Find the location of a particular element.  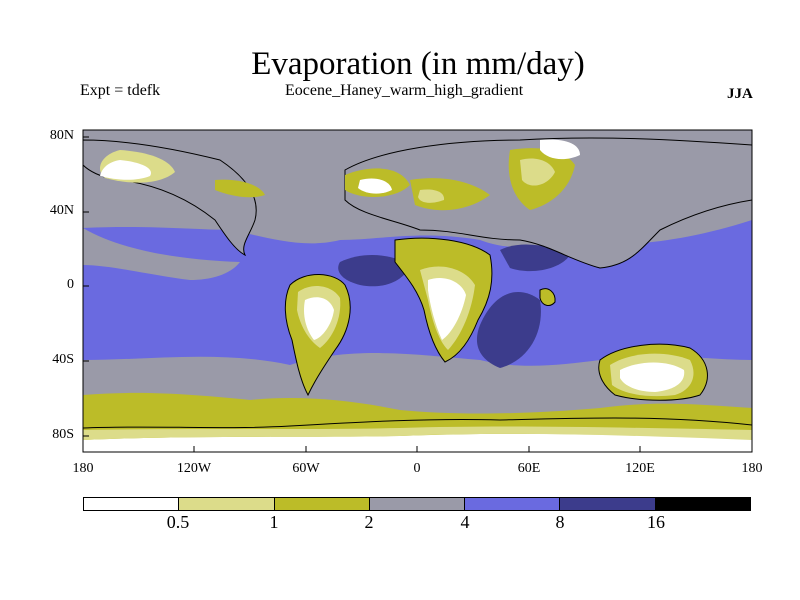

experiment-label: Expt = tdefk is located at coordinates (120, 90).